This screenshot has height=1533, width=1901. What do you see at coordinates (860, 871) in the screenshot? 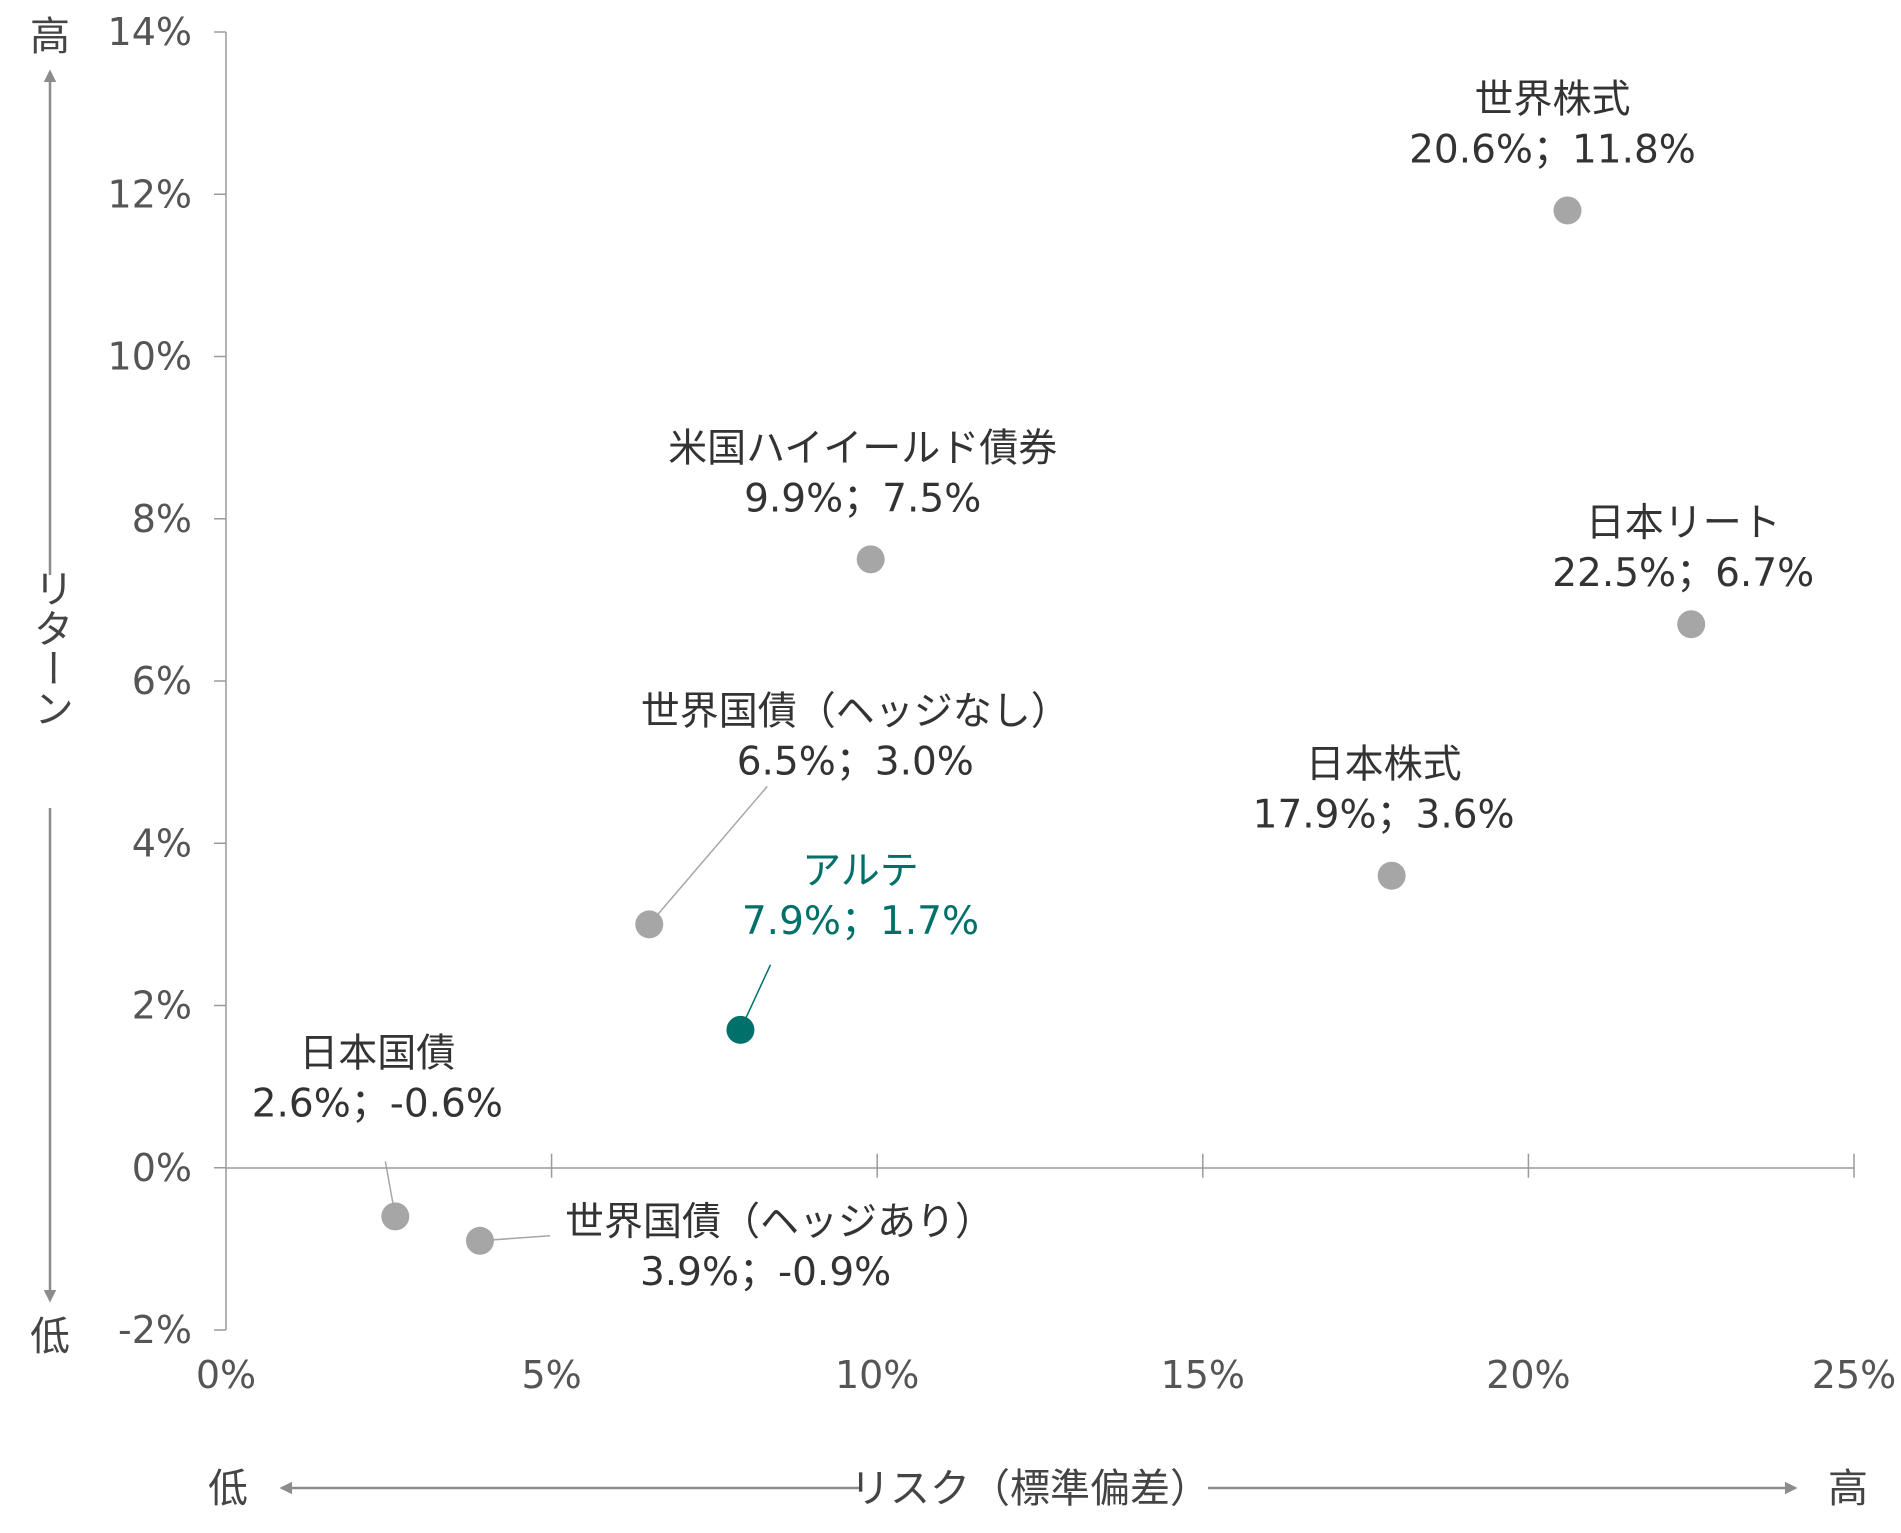
I see `point-name-label: アルテ` at bounding box center [860, 871].